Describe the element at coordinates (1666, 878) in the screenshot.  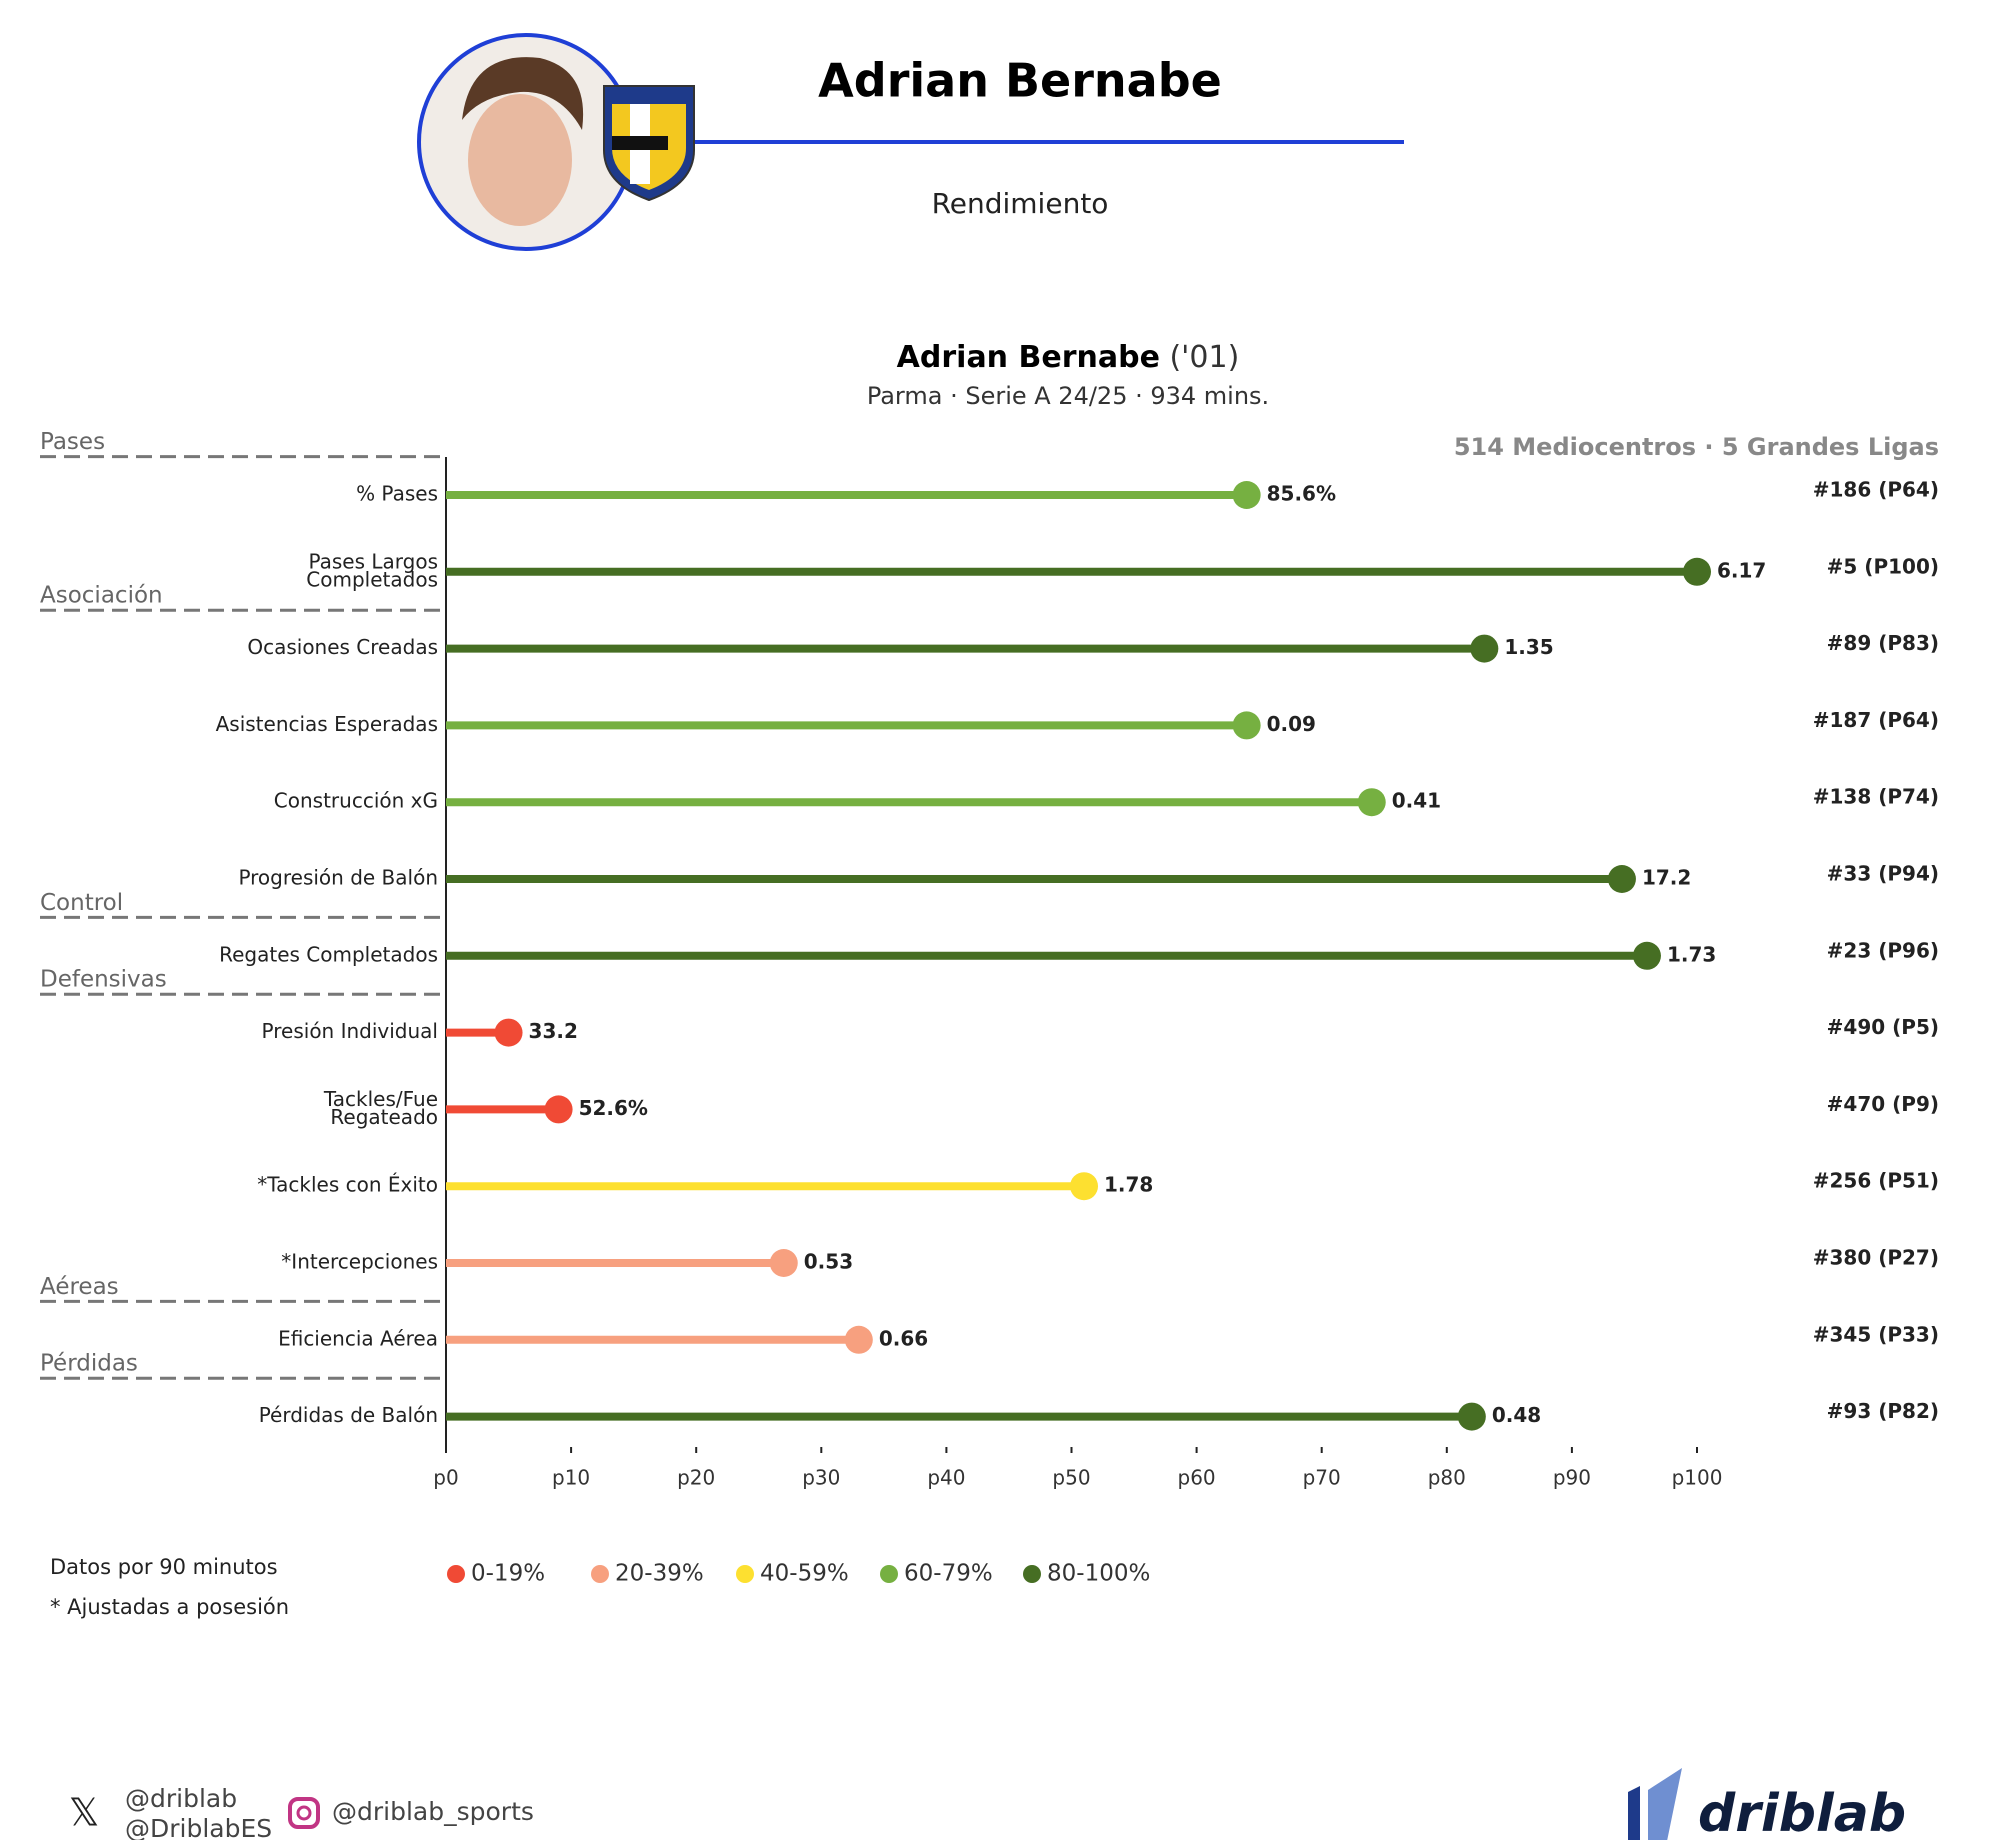
I see `value-label: 17.2` at that location.